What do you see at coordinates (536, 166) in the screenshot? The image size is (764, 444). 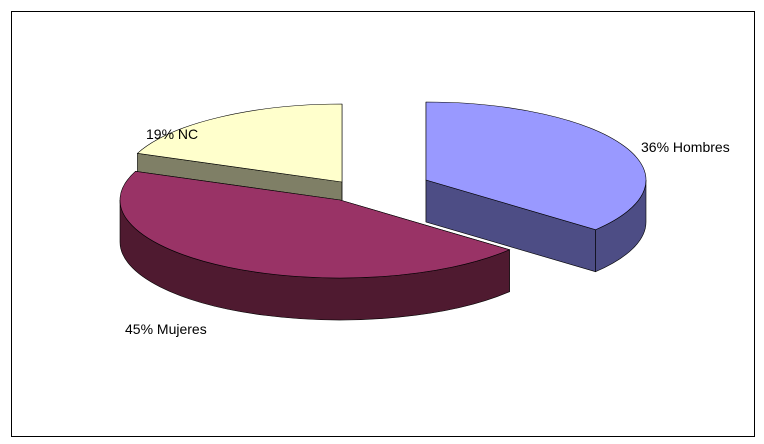 I see `slice-top-hombres` at bounding box center [536, 166].